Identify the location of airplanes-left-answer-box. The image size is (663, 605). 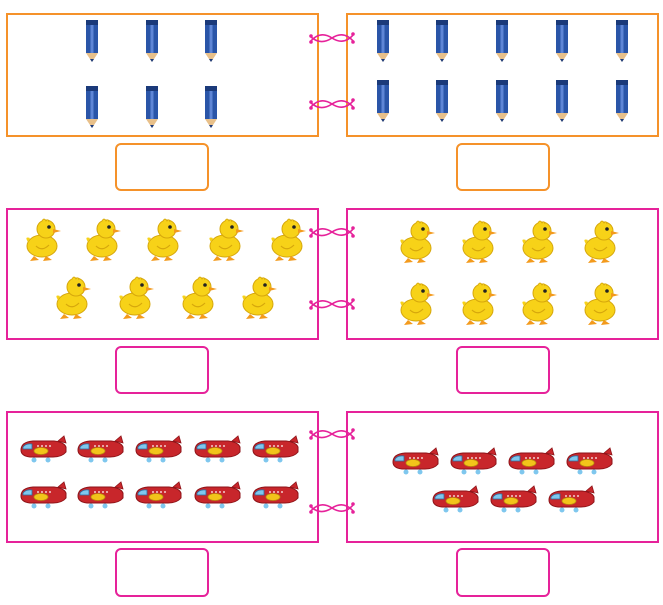
(162, 572).